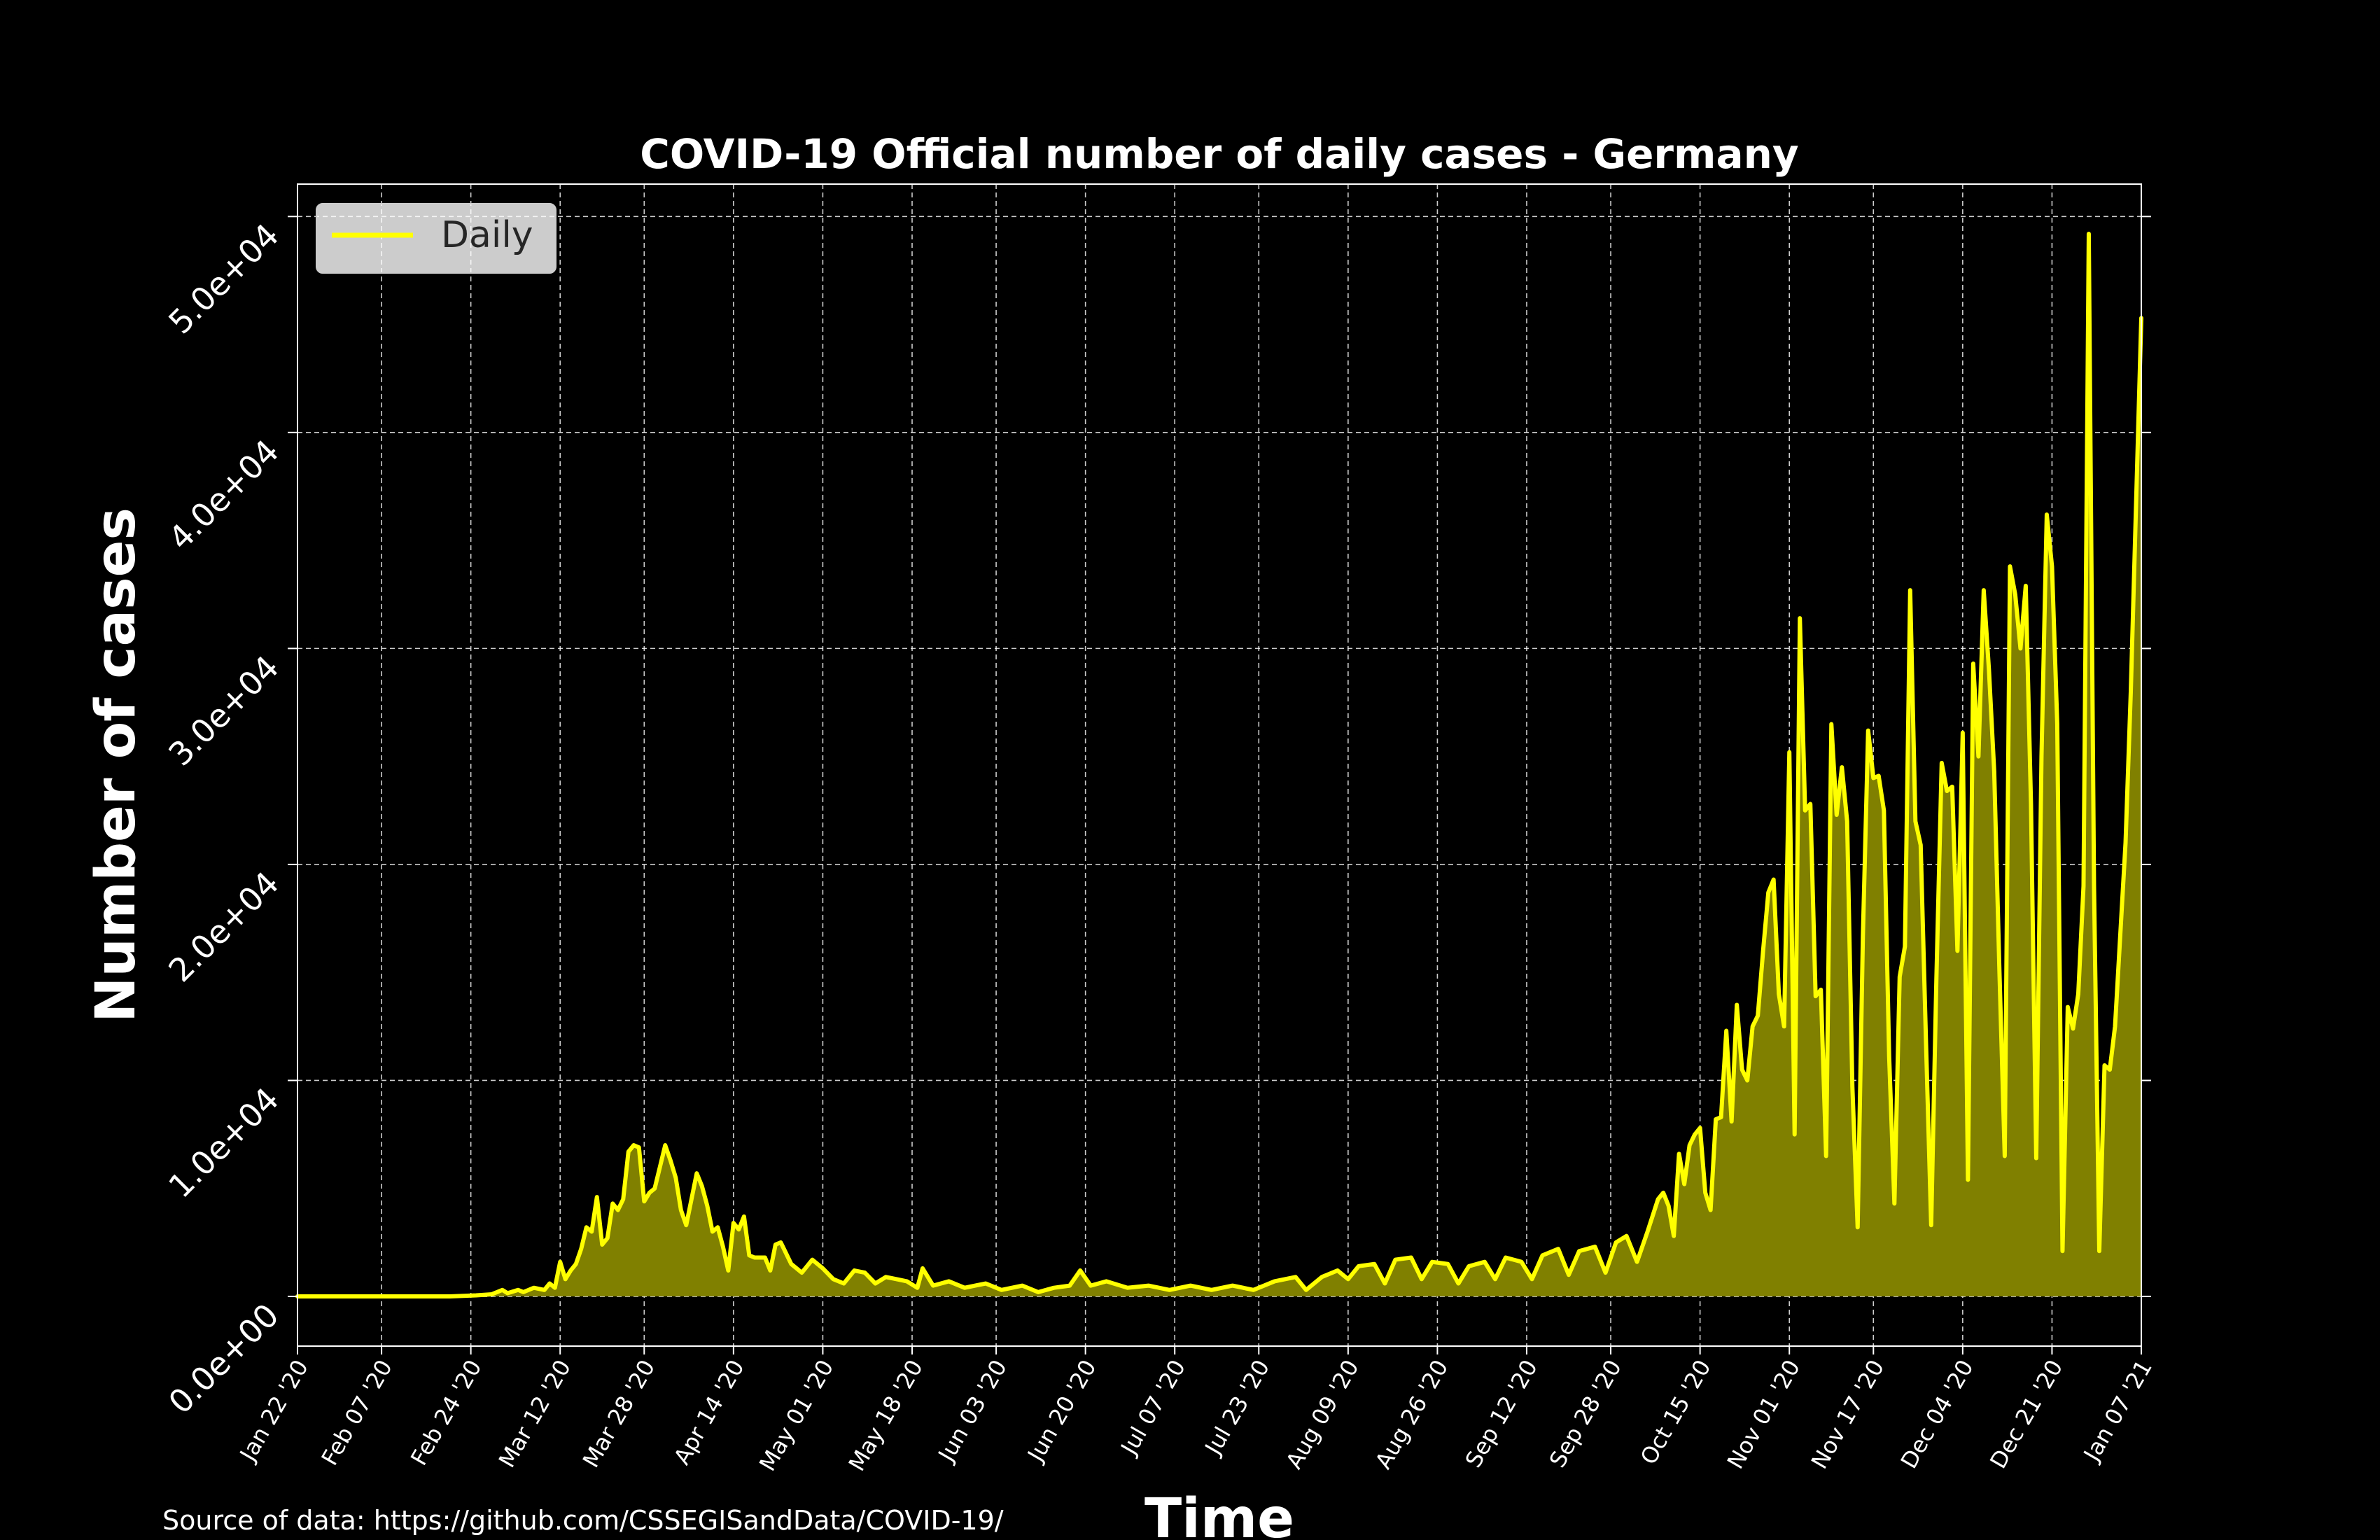 The height and width of the screenshot is (1540, 2380). Describe the element at coordinates (357, 1412) in the screenshot. I see `x-tick-label: Feb 07 '20` at that location.